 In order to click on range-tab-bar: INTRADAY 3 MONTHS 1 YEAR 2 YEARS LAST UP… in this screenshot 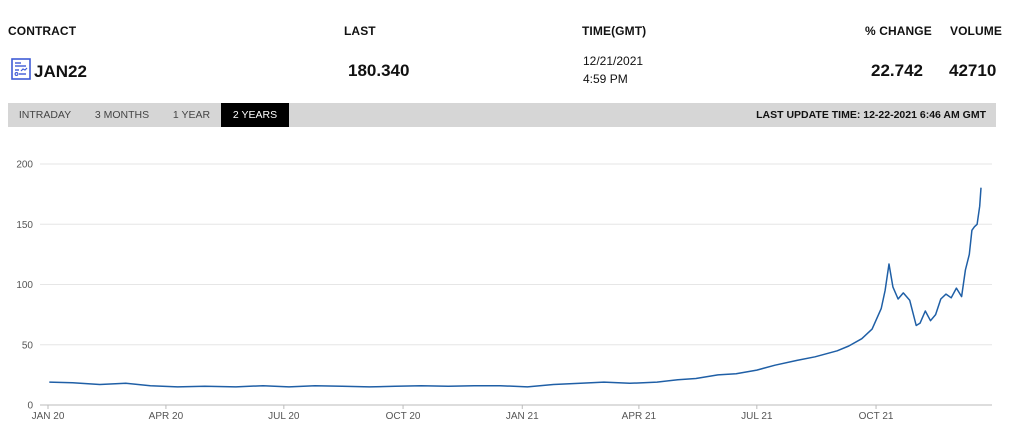, I will do `click(502, 115)`.